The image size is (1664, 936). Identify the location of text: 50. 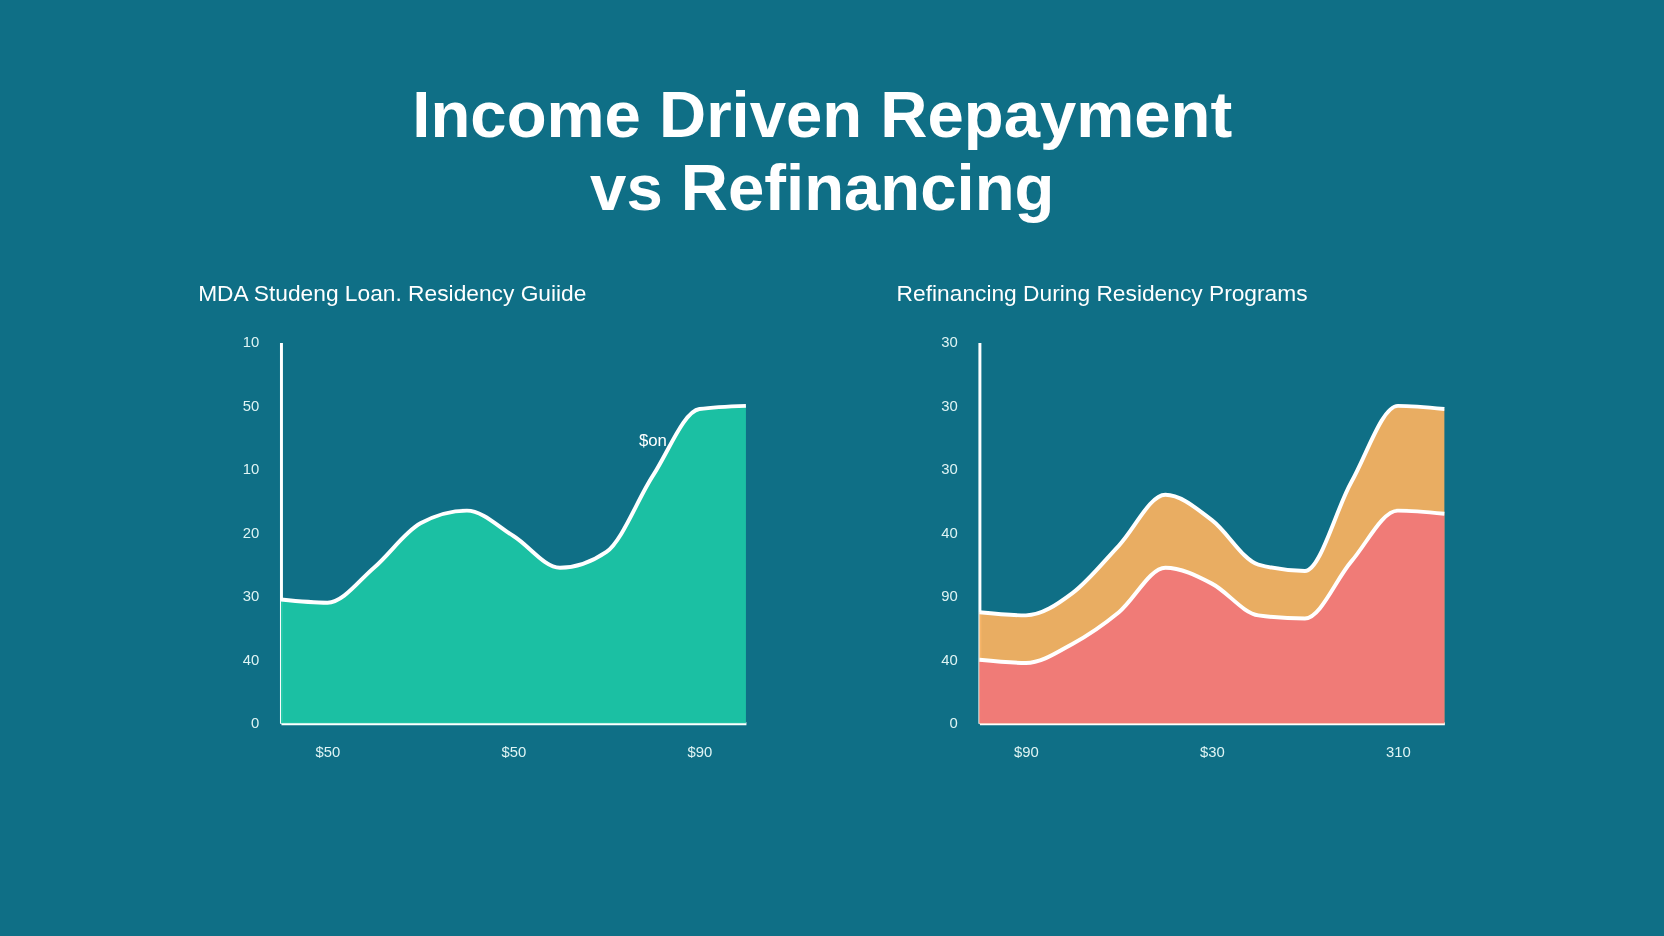
(251, 405).